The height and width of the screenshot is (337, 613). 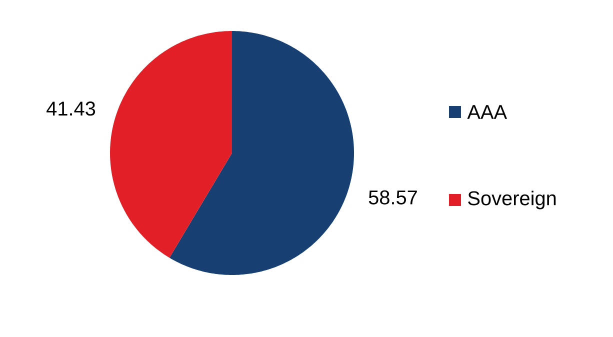 What do you see at coordinates (512, 200) in the screenshot?
I see `legend-label: Sovereign` at bounding box center [512, 200].